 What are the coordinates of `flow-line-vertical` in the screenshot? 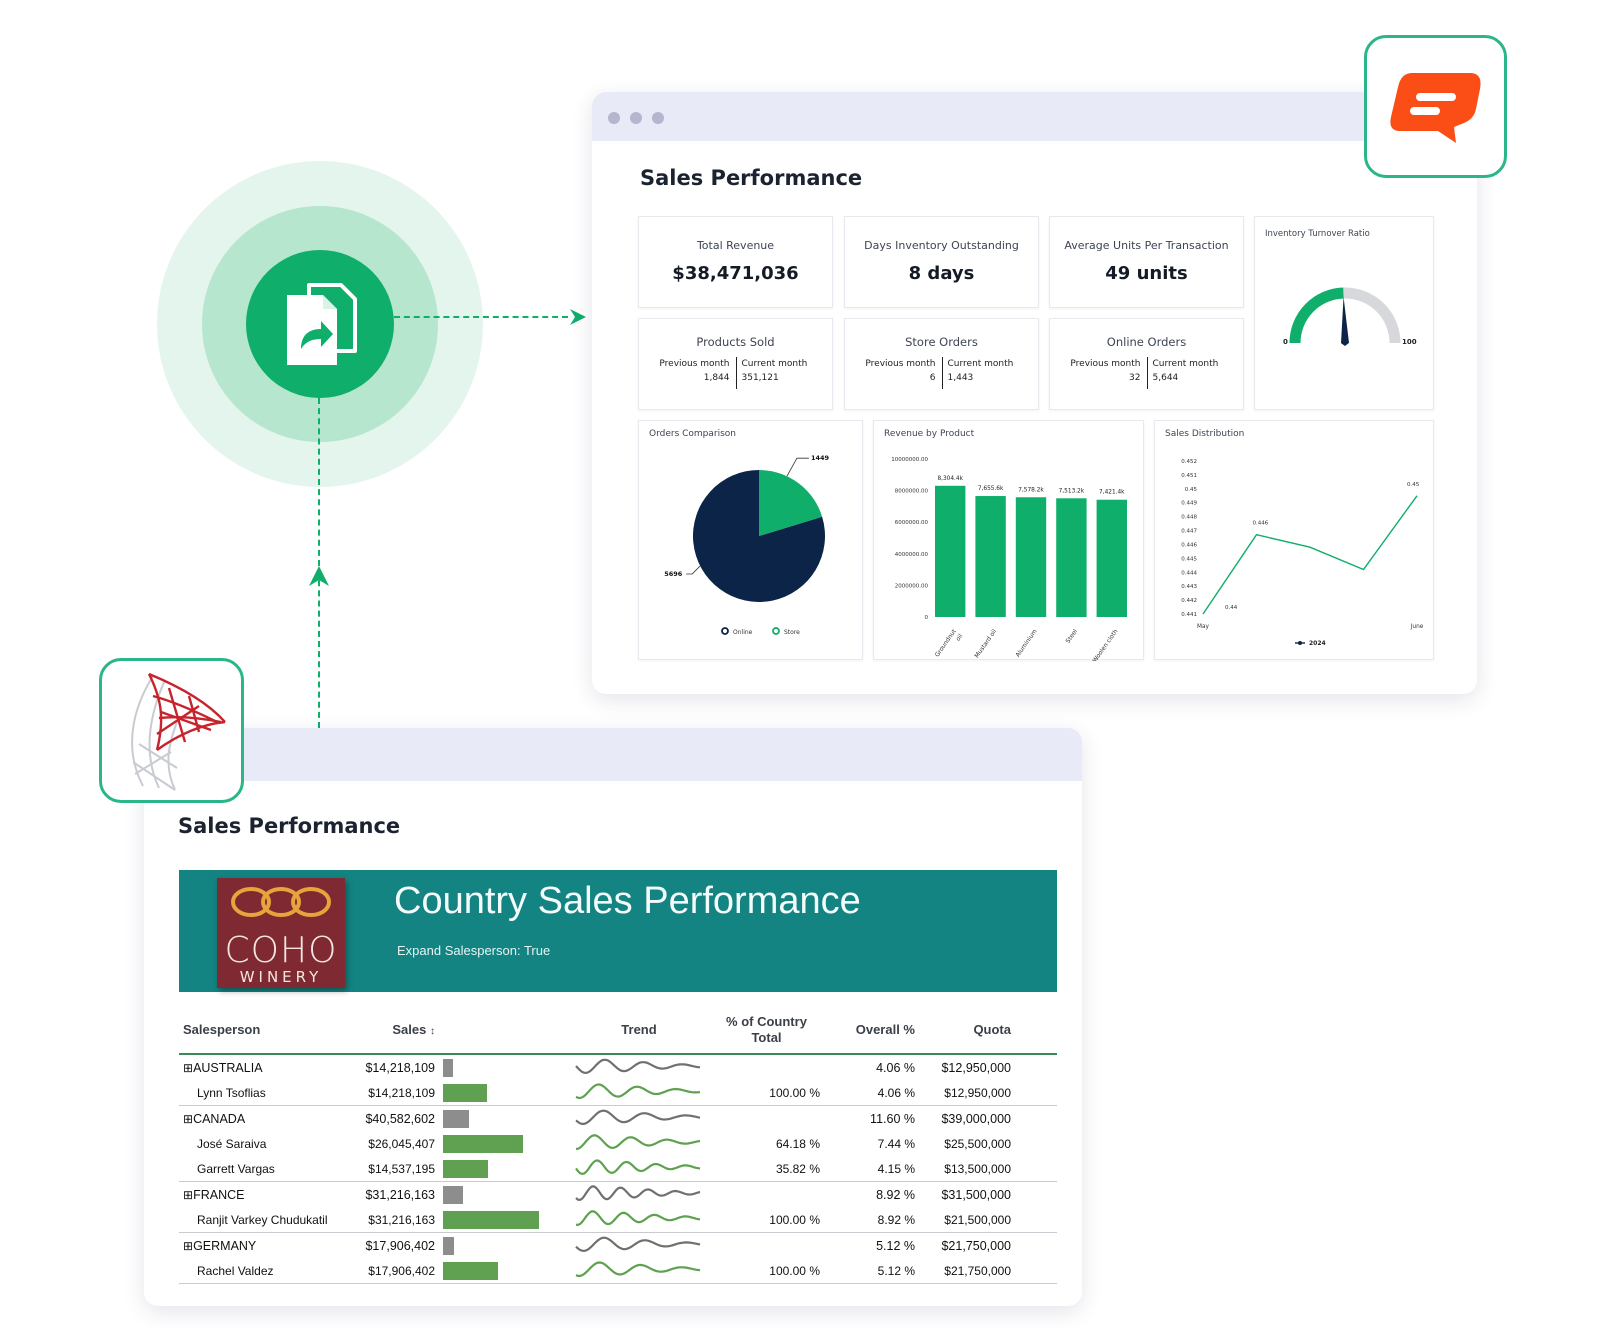 It's located at (319, 563).